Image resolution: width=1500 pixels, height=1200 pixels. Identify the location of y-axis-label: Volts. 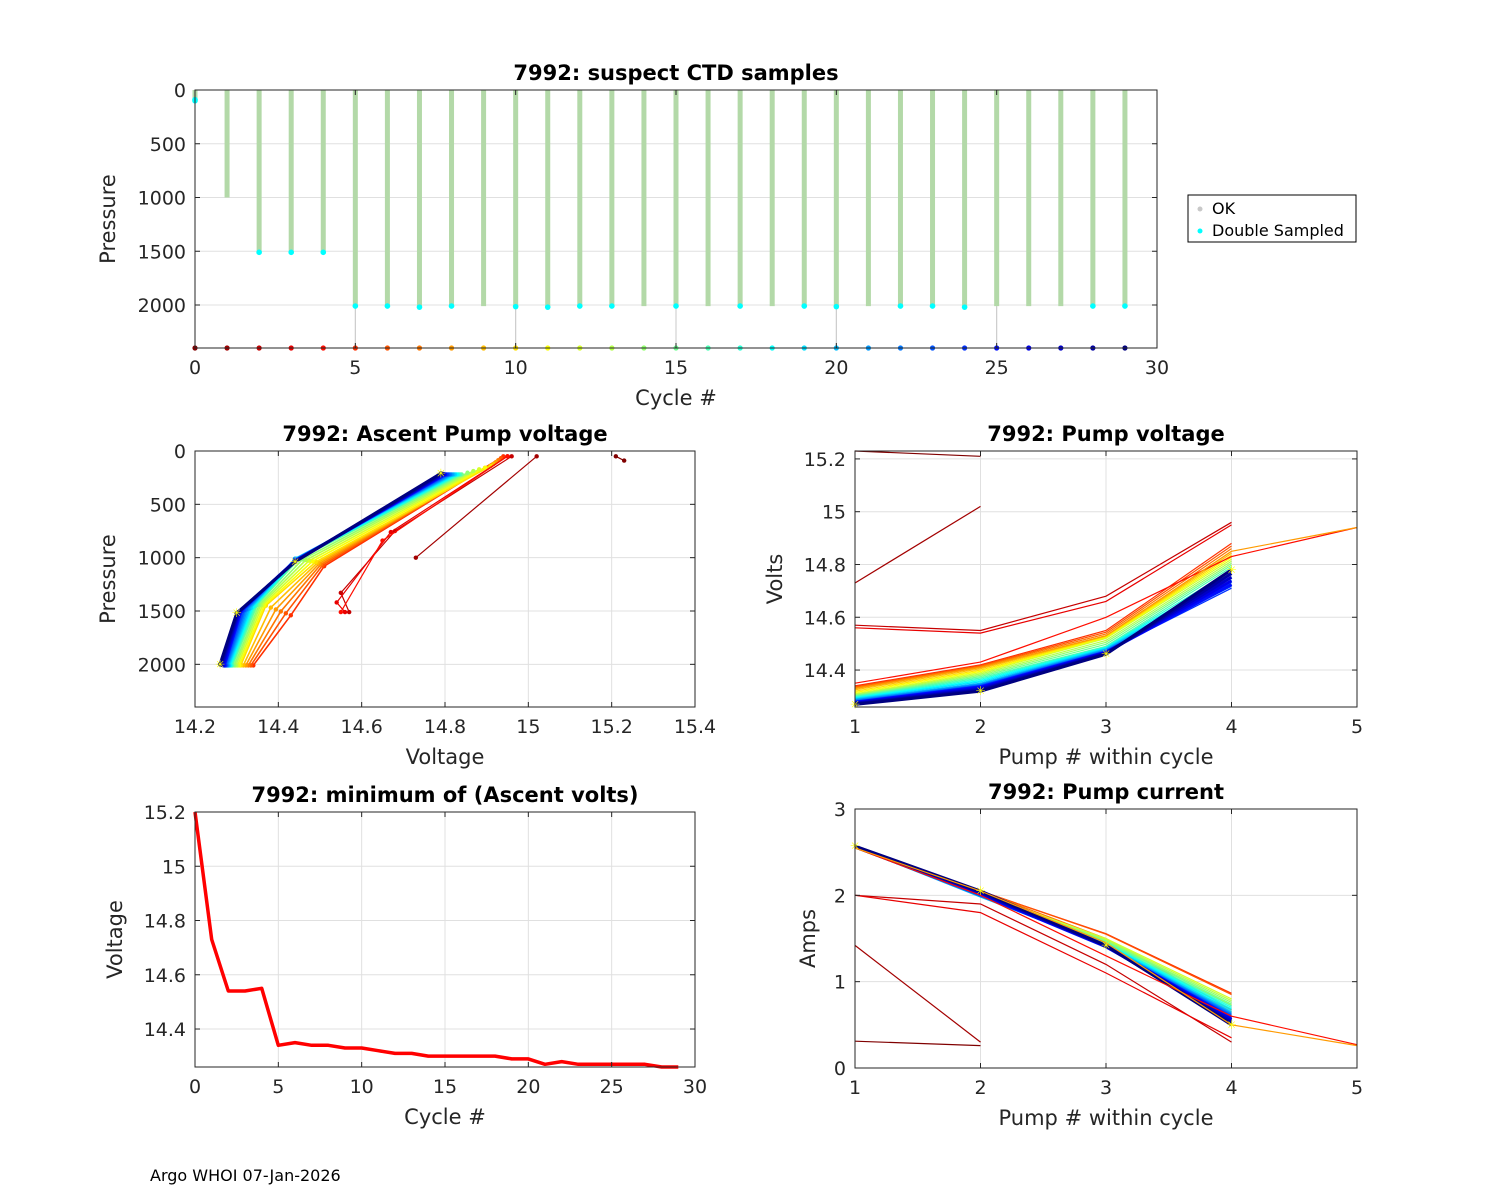
(775, 579).